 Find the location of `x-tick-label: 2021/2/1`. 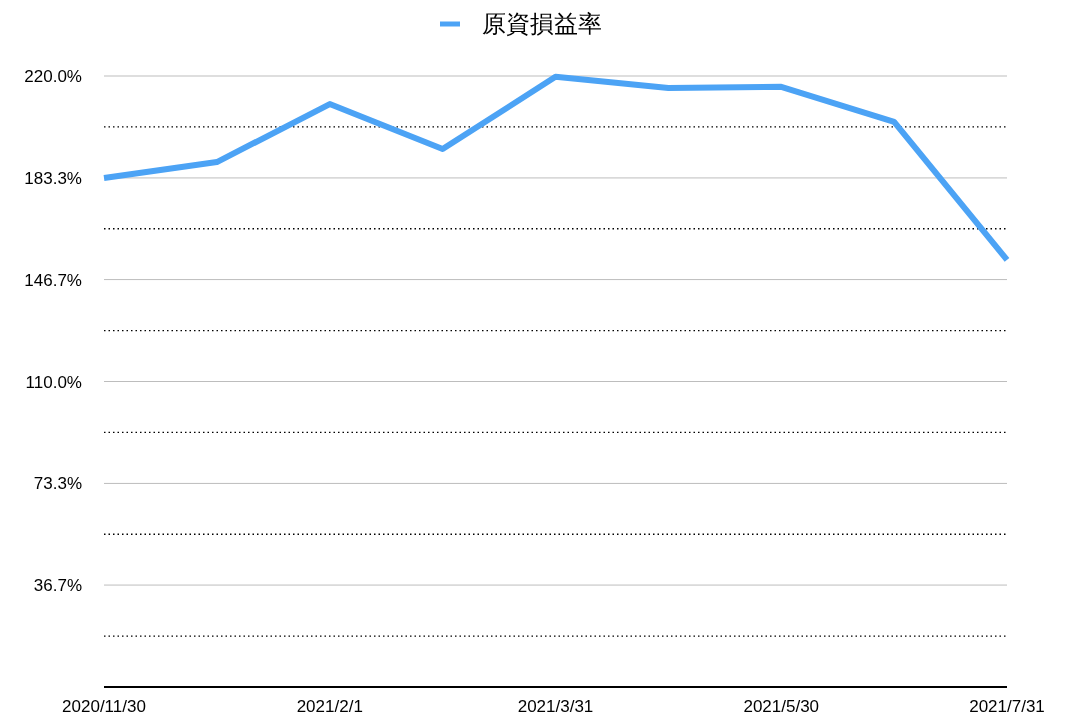

x-tick-label: 2021/2/1 is located at coordinates (329, 706).